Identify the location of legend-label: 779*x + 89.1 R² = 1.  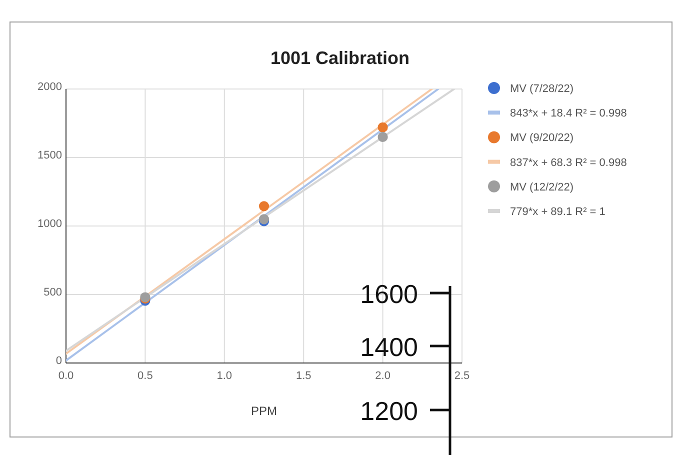
(558, 212).